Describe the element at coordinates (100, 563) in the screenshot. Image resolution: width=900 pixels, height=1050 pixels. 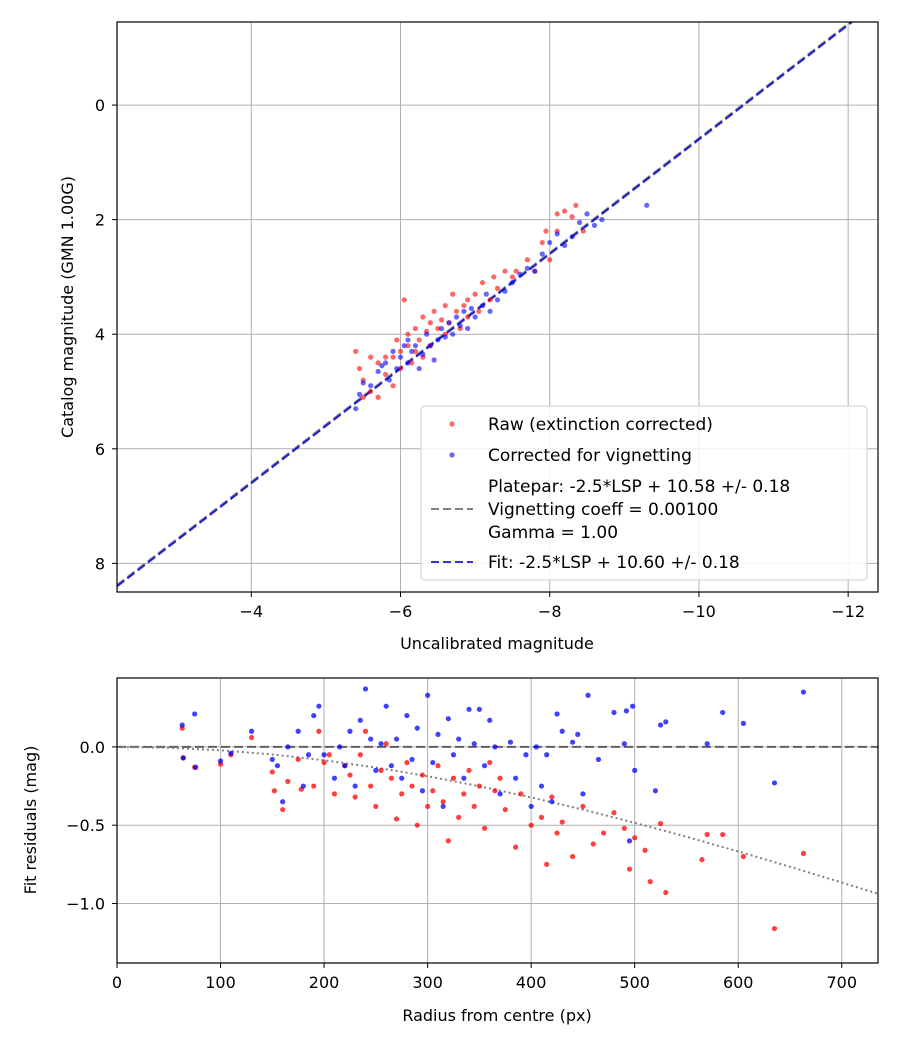
I see `top-y-tick-label: 8` at that location.